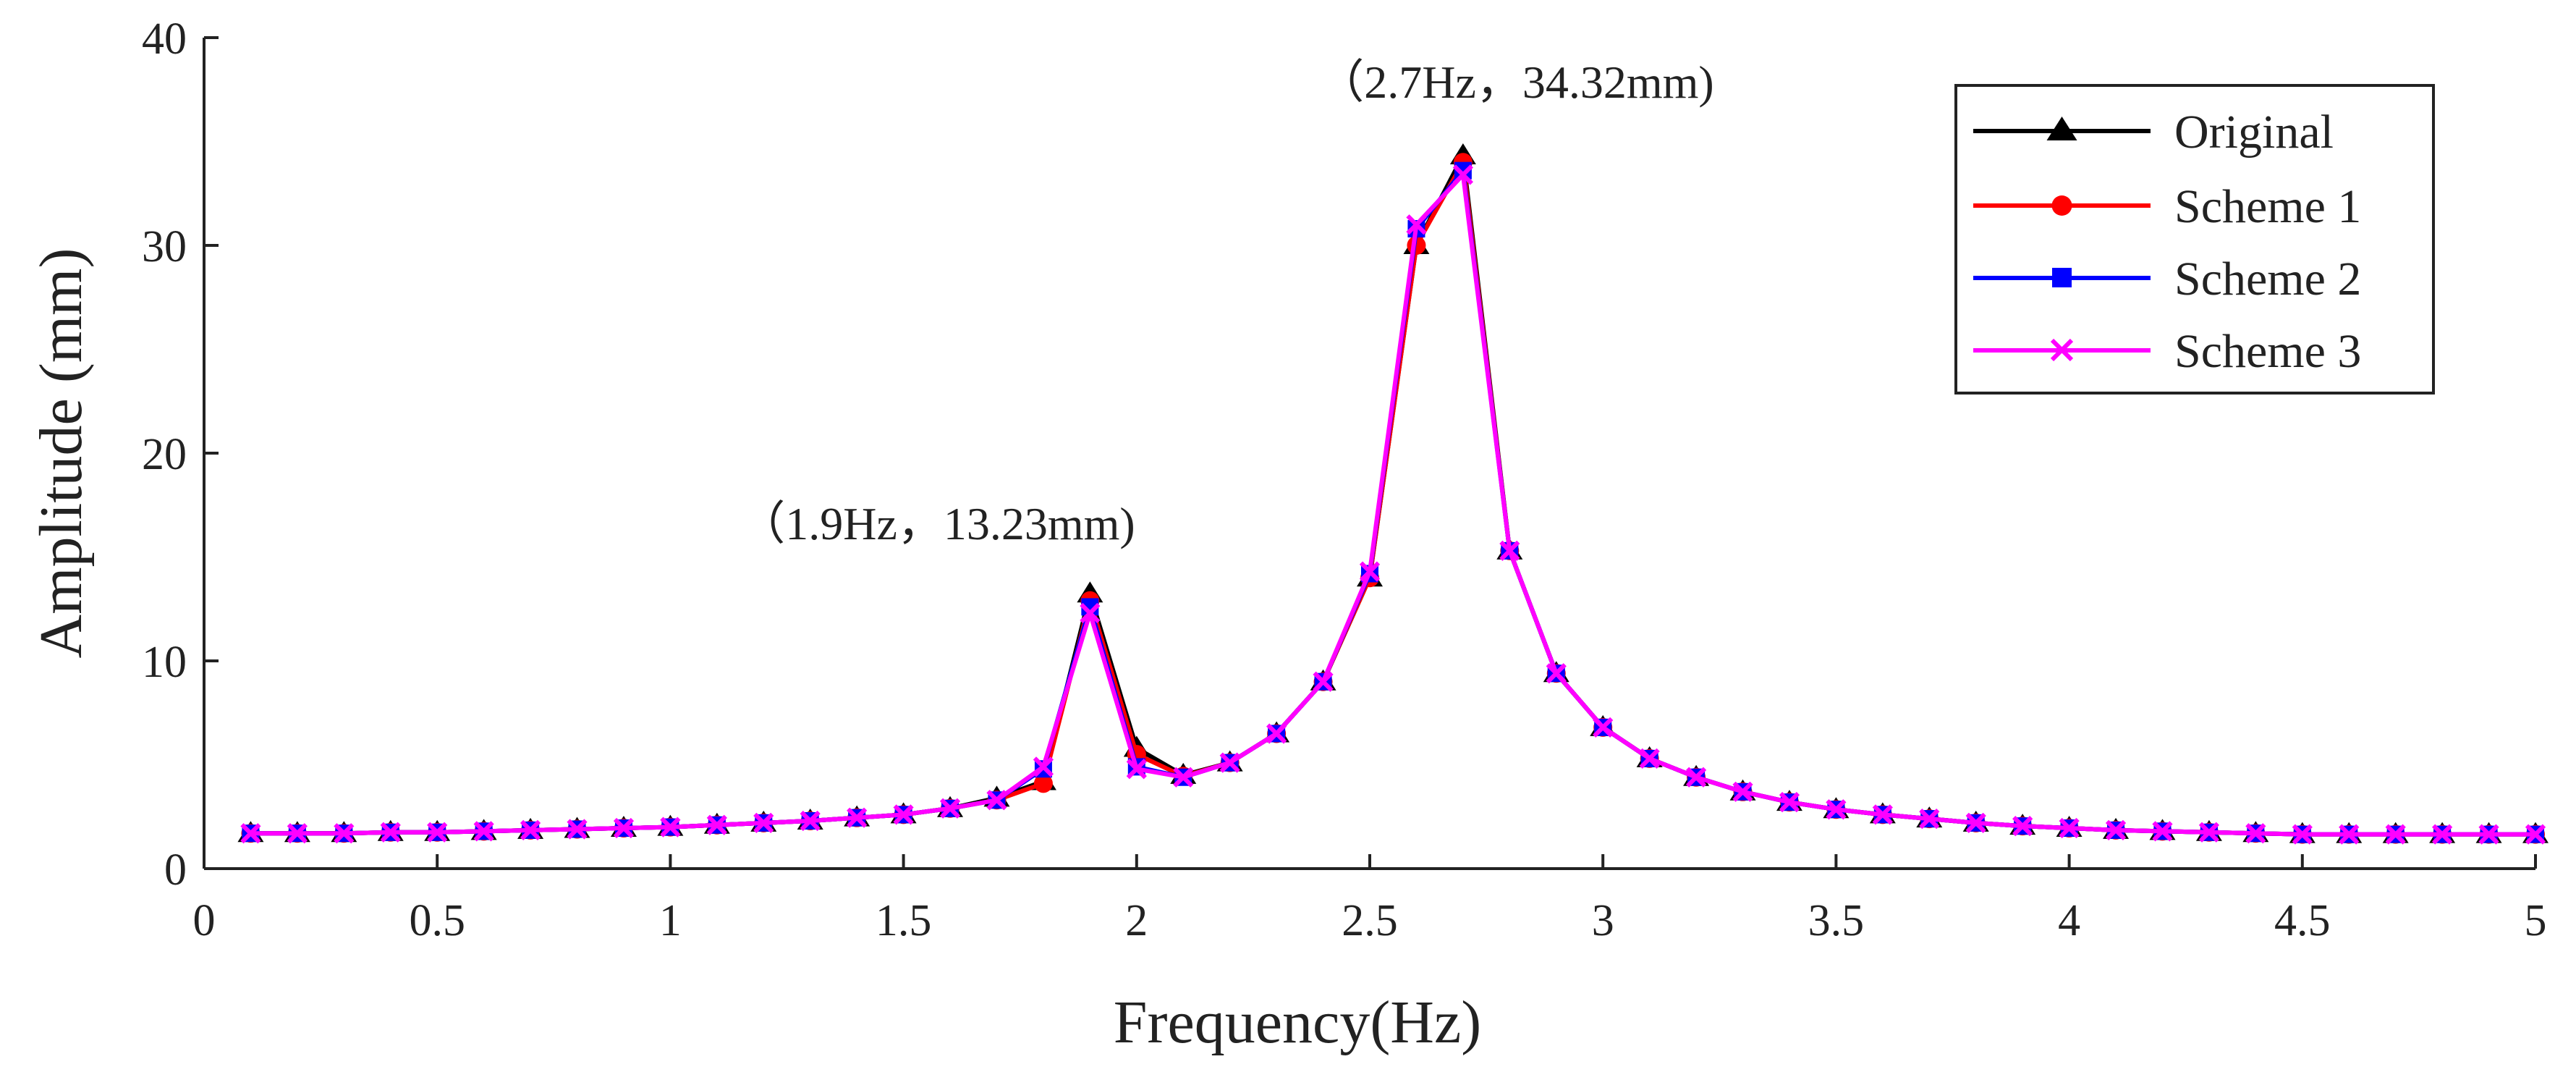 The width and height of the screenshot is (2576, 1080). I want to click on x-tick-label: 4, so click(2069, 921).